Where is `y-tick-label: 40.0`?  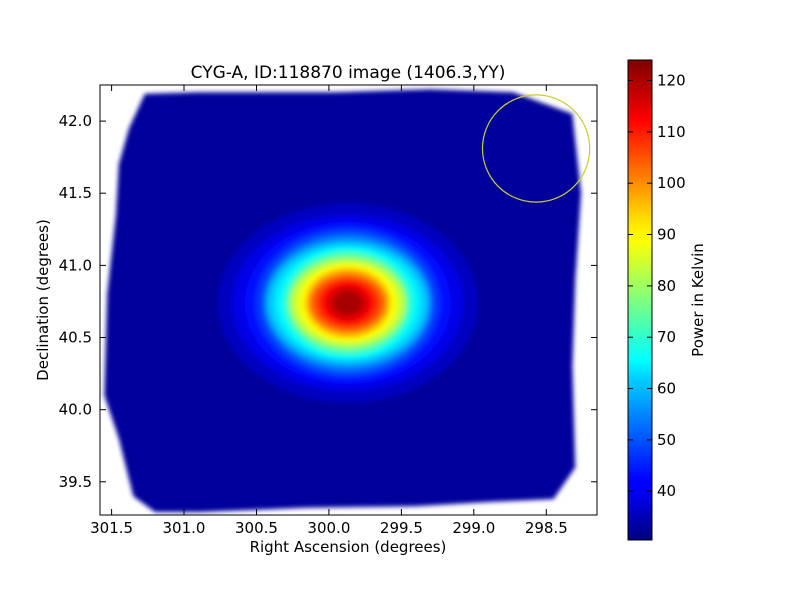
y-tick-label: 40.0 is located at coordinates (75, 410).